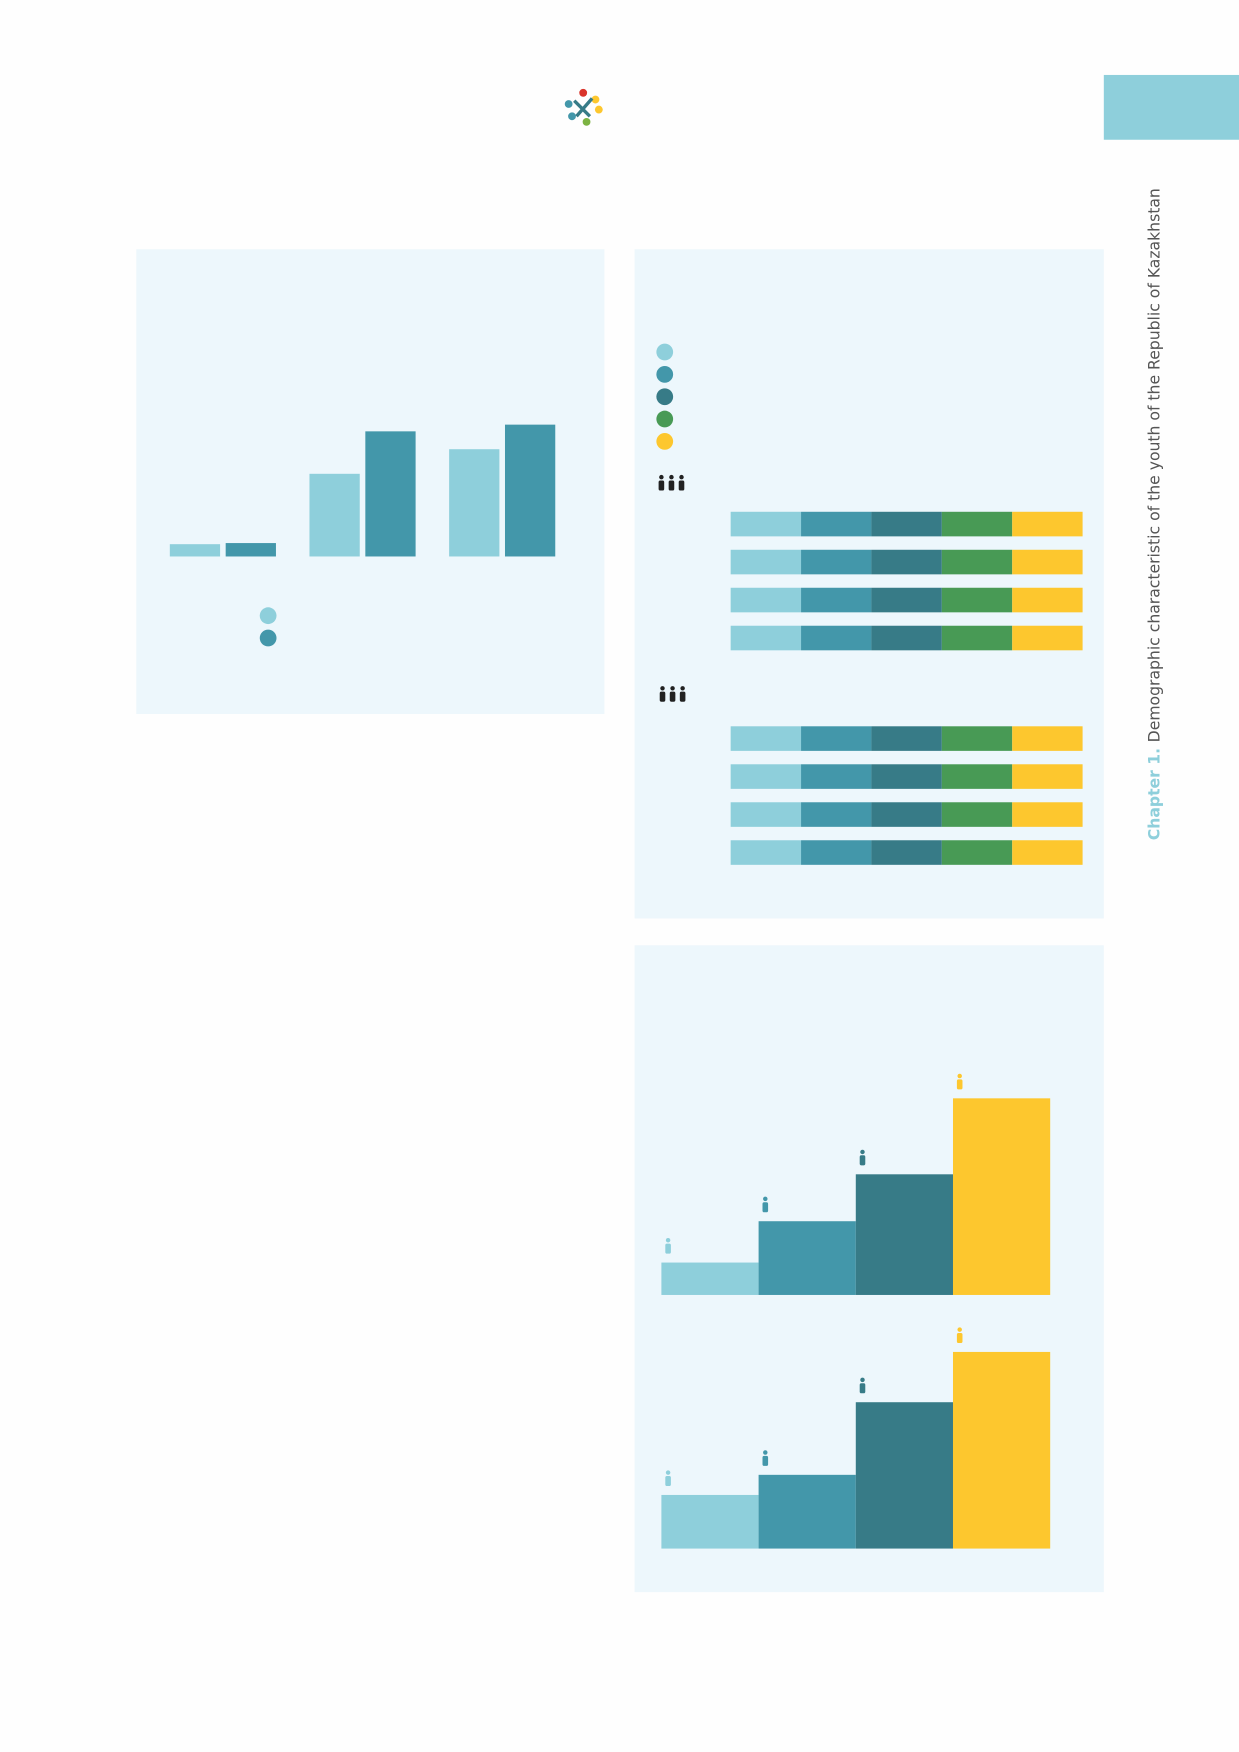  I want to click on logo-lines, so click(583, 107).